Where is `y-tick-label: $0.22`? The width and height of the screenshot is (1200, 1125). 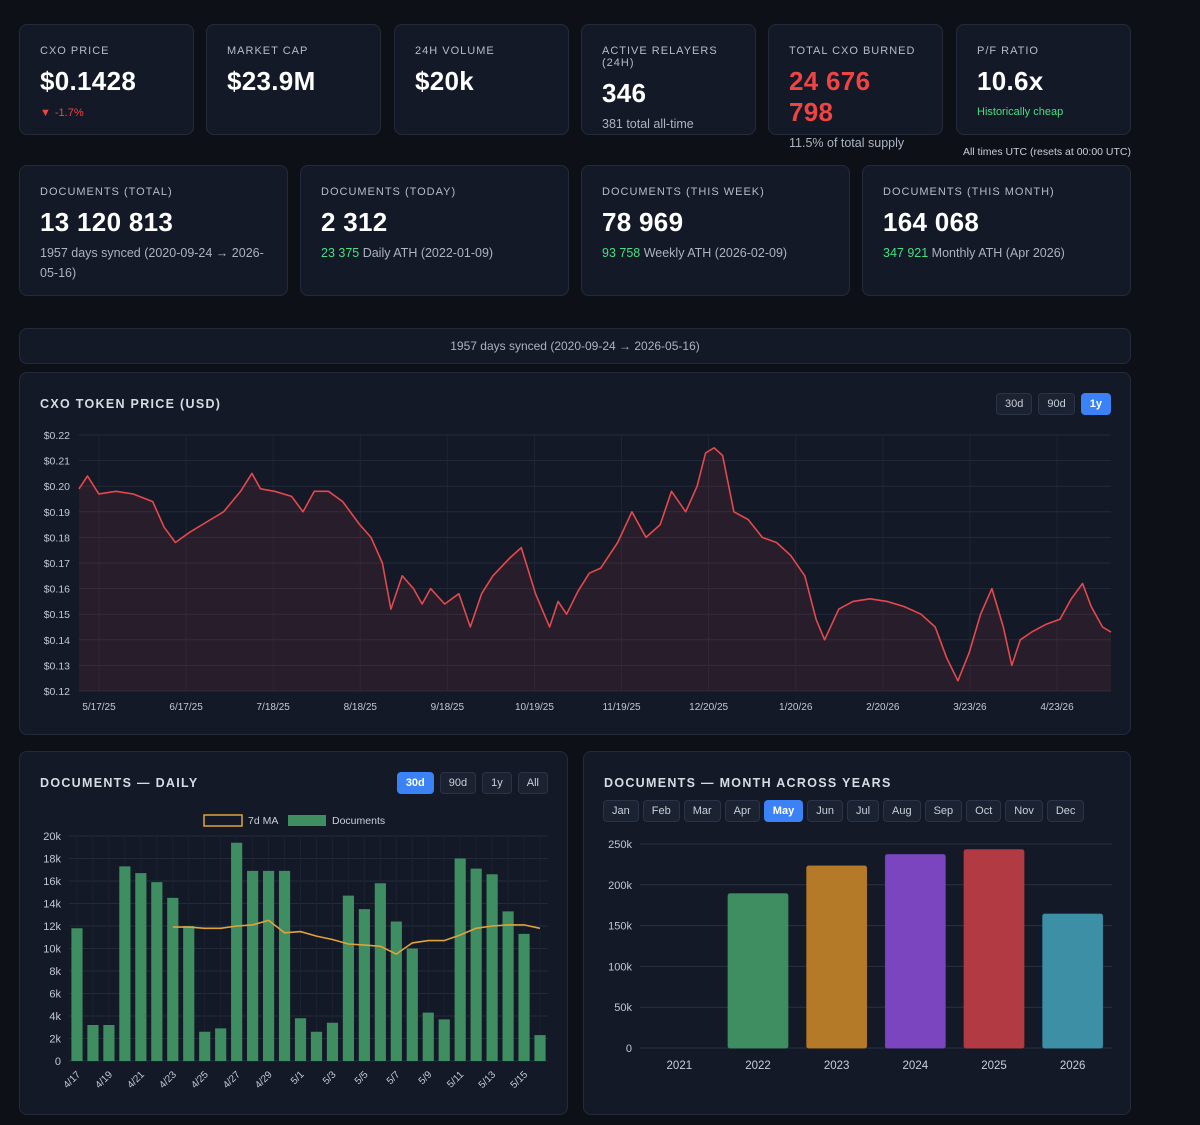
y-tick-label: $0.22 is located at coordinates (57, 436).